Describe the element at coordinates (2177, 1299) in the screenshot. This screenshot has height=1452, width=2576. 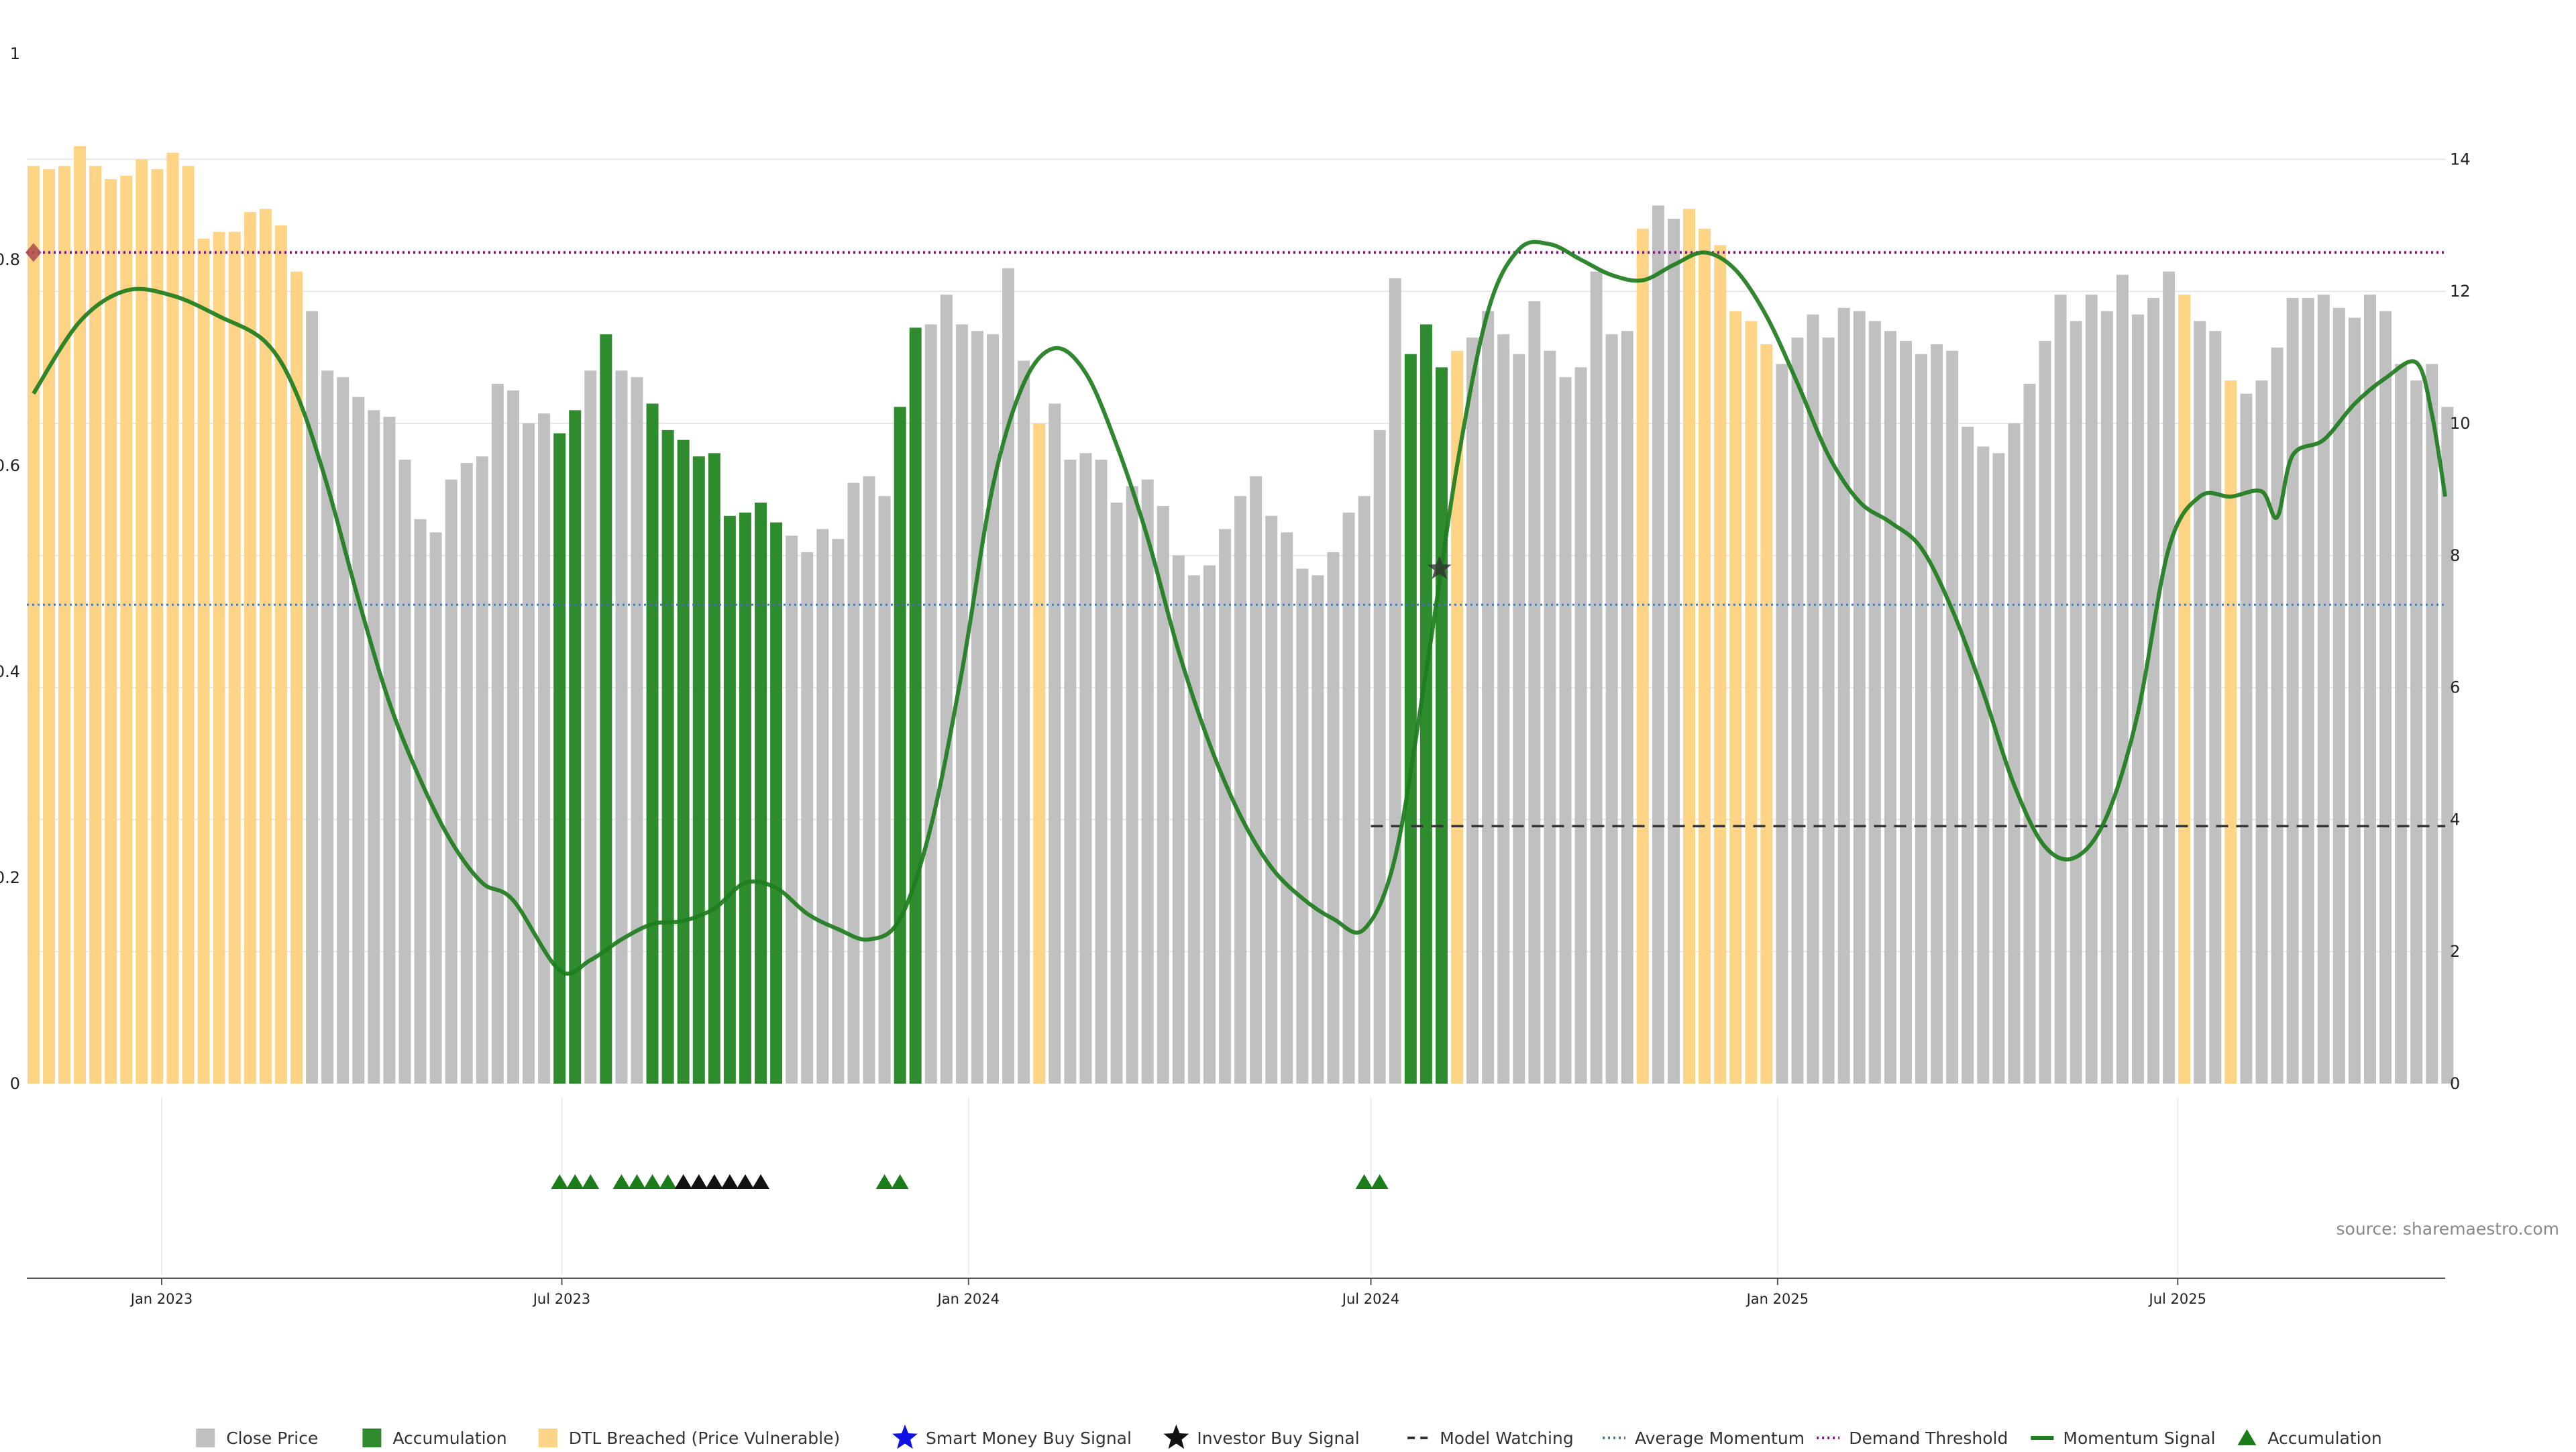
I see `x-tick-label: Jul 2025` at that location.